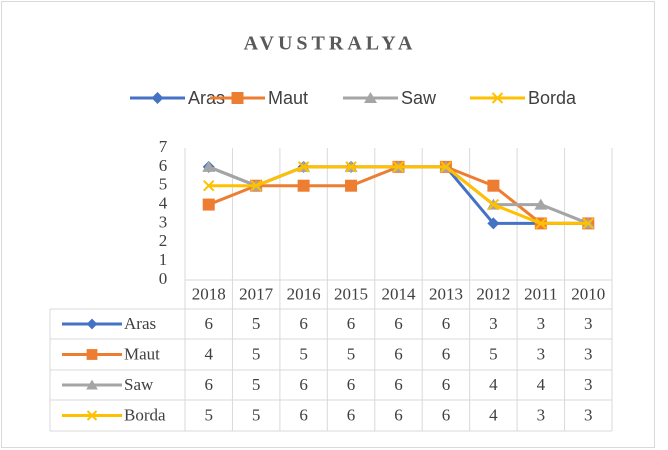 The width and height of the screenshot is (668, 450). I want to click on x-tick-label: 2013, so click(446, 293).